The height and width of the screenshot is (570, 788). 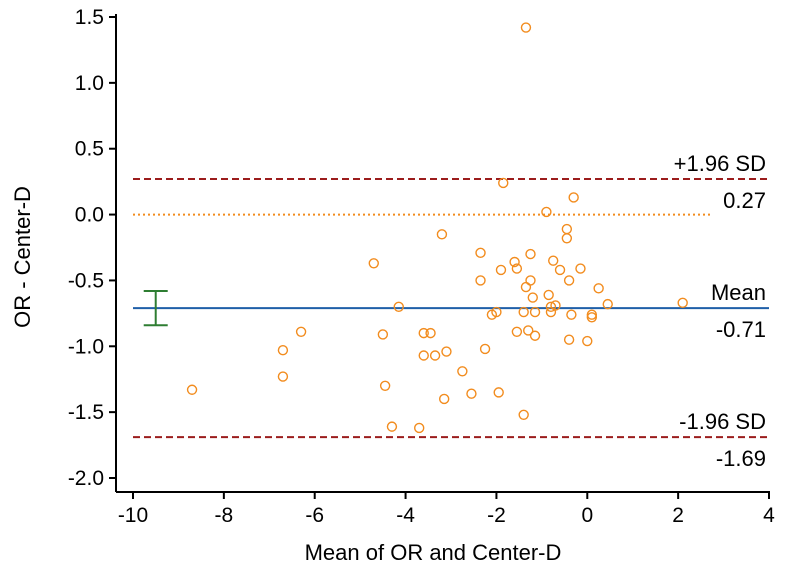 What do you see at coordinates (89, 83) in the screenshot?
I see `y-tick-label: 1.0` at bounding box center [89, 83].